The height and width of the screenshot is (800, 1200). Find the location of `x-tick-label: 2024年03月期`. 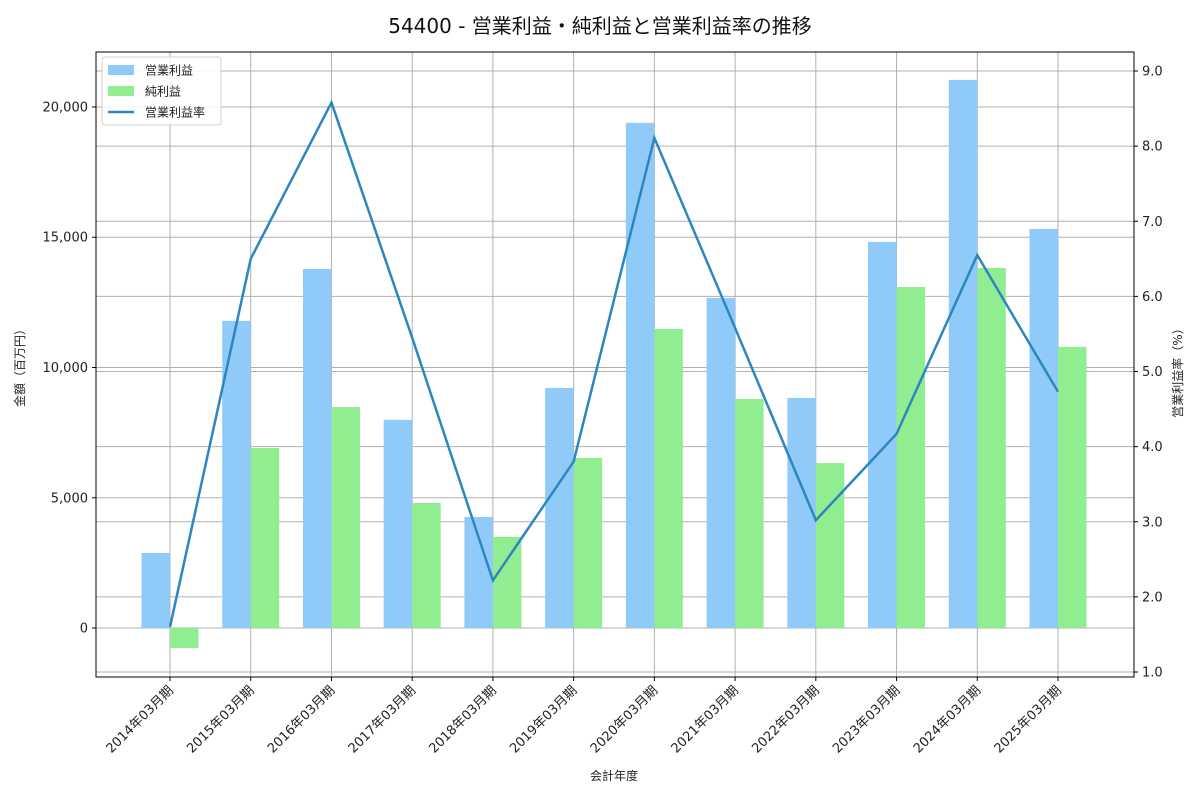

x-tick-label: 2024年03月期 is located at coordinates (947, 719).